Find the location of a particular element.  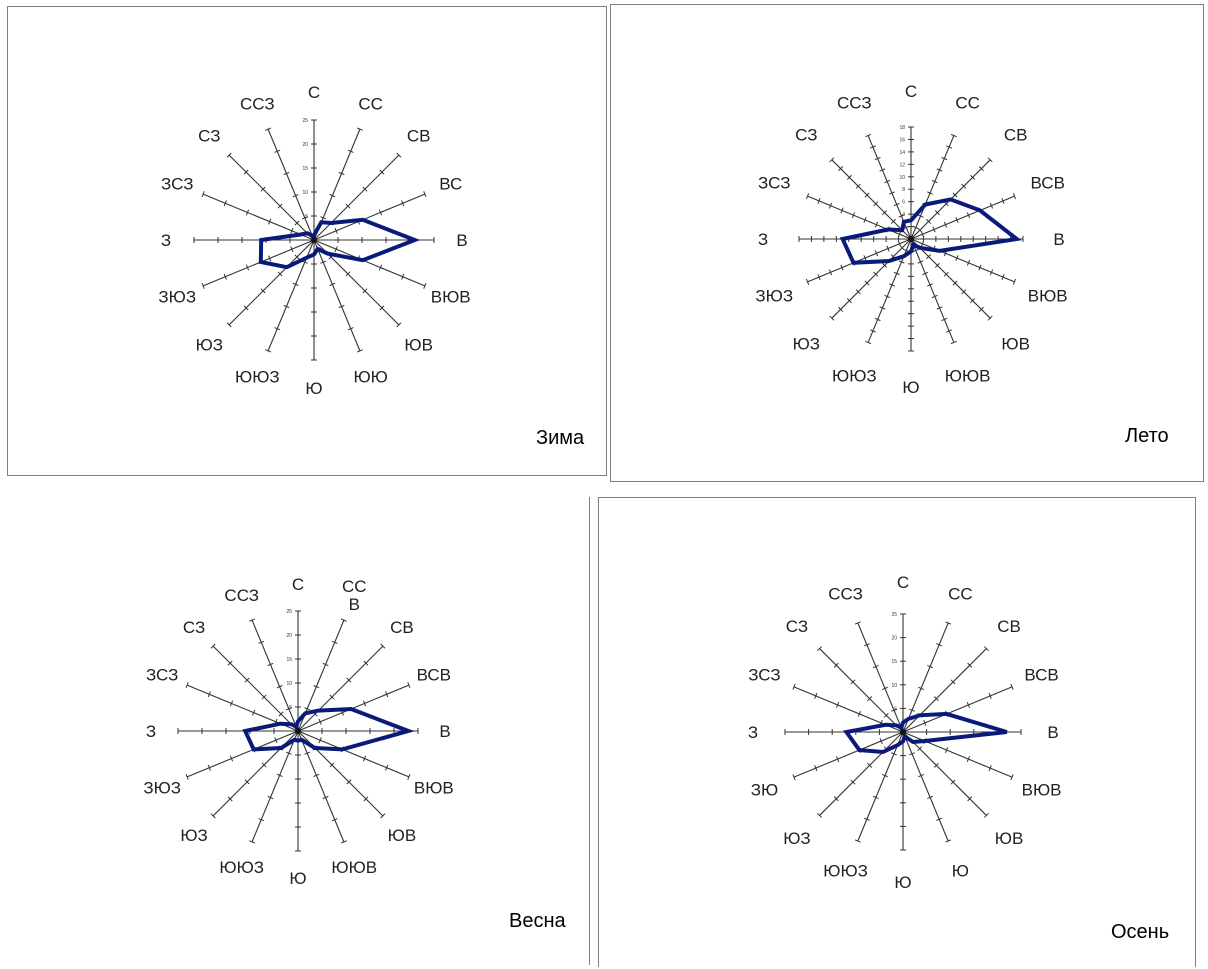

direction-label: ЮЮВ is located at coordinates (968, 376).